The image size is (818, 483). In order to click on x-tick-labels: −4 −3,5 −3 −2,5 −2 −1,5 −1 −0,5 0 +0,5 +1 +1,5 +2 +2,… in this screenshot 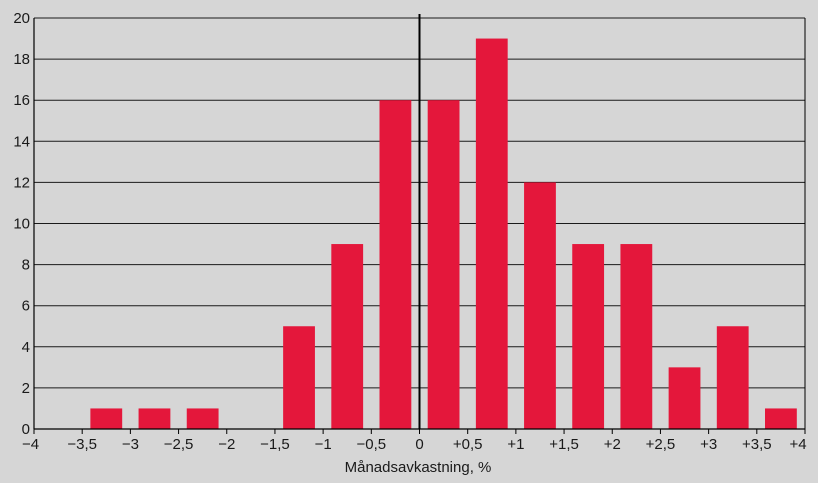, I will do `click(414, 444)`.